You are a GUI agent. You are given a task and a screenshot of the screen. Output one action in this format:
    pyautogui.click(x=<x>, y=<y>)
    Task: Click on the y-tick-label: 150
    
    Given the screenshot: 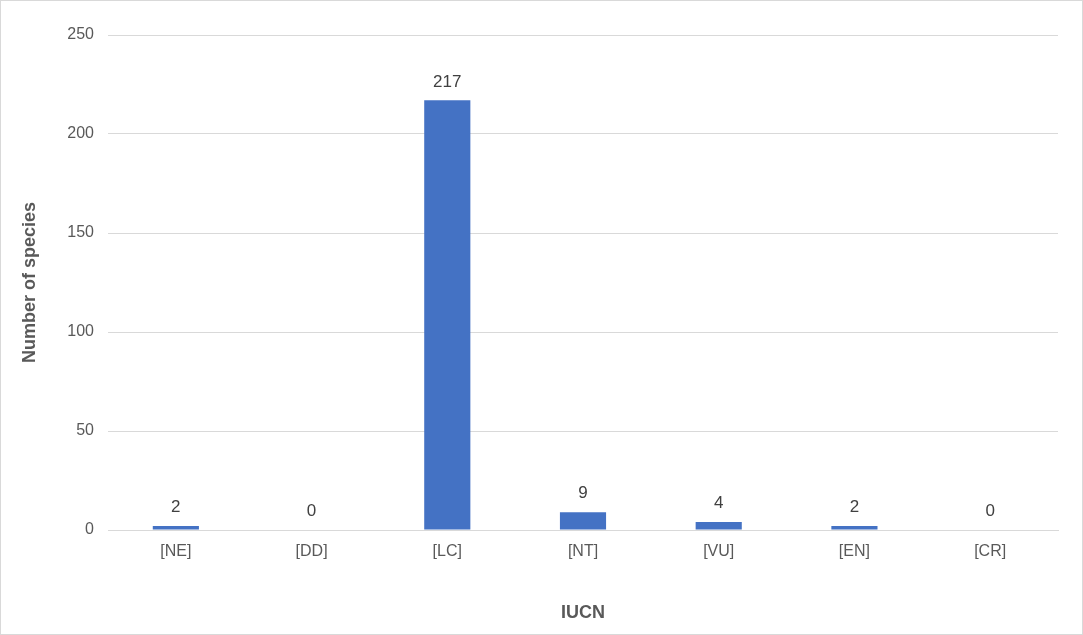 What is the action you would take?
    pyautogui.click(x=81, y=232)
    